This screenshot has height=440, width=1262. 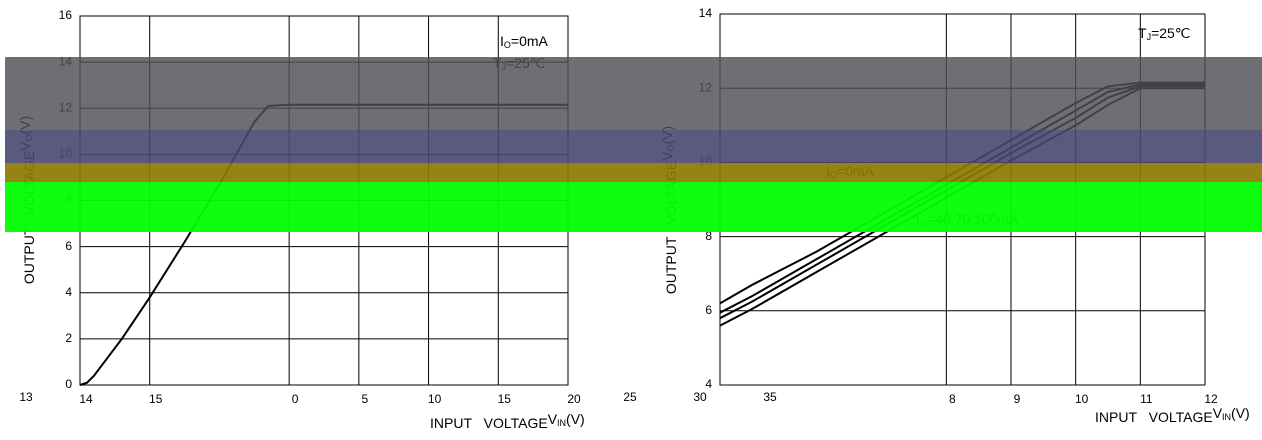 What do you see at coordinates (1142, 33) in the screenshot?
I see `annotation-part: T` at bounding box center [1142, 33].